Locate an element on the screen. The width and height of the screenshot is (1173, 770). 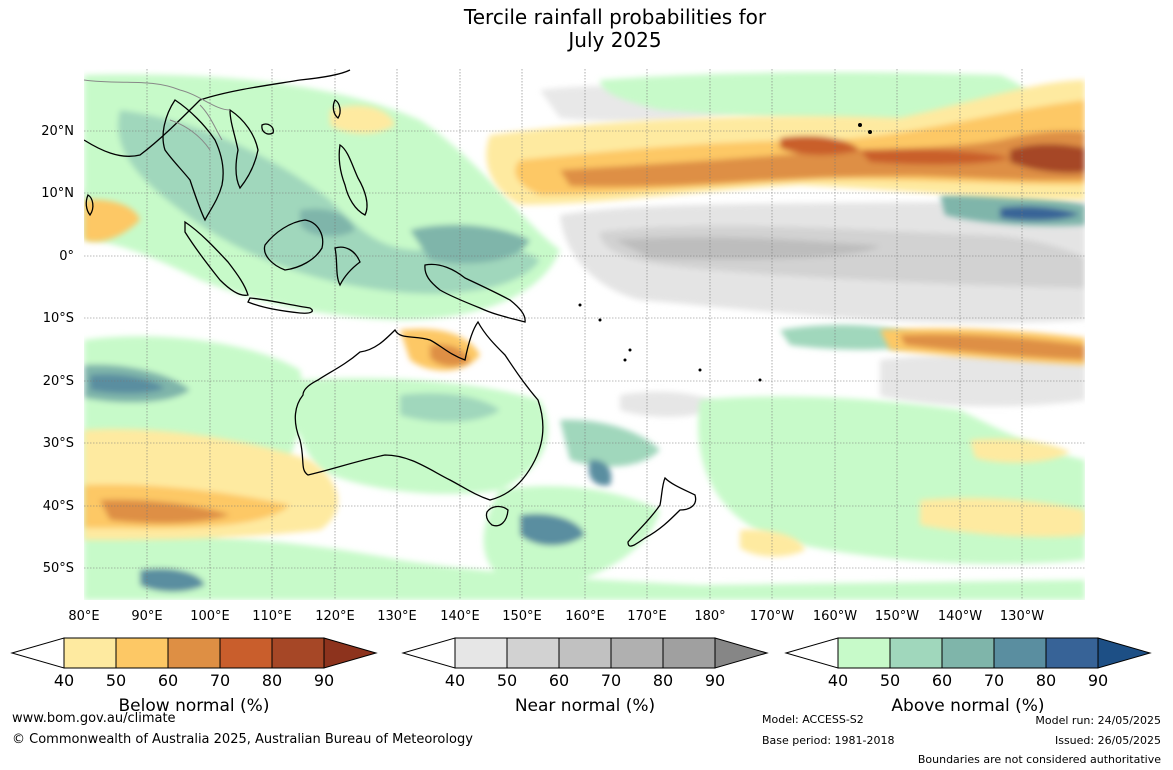
above-tick-40: 40 is located at coordinates (838, 680).